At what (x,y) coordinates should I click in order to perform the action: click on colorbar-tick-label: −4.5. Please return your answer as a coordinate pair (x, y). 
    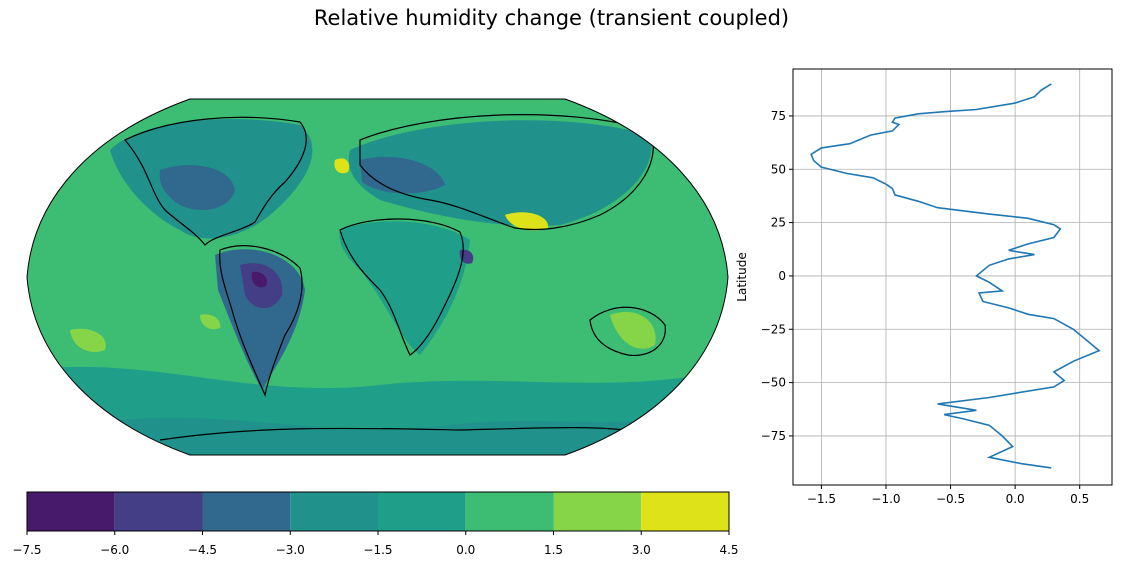
    Looking at the image, I should click on (202, 550).